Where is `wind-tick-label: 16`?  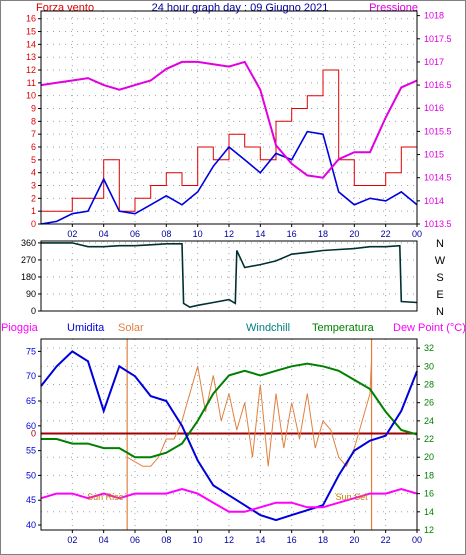
wind-tick-label: 16 is located at coordinates (31, 19).